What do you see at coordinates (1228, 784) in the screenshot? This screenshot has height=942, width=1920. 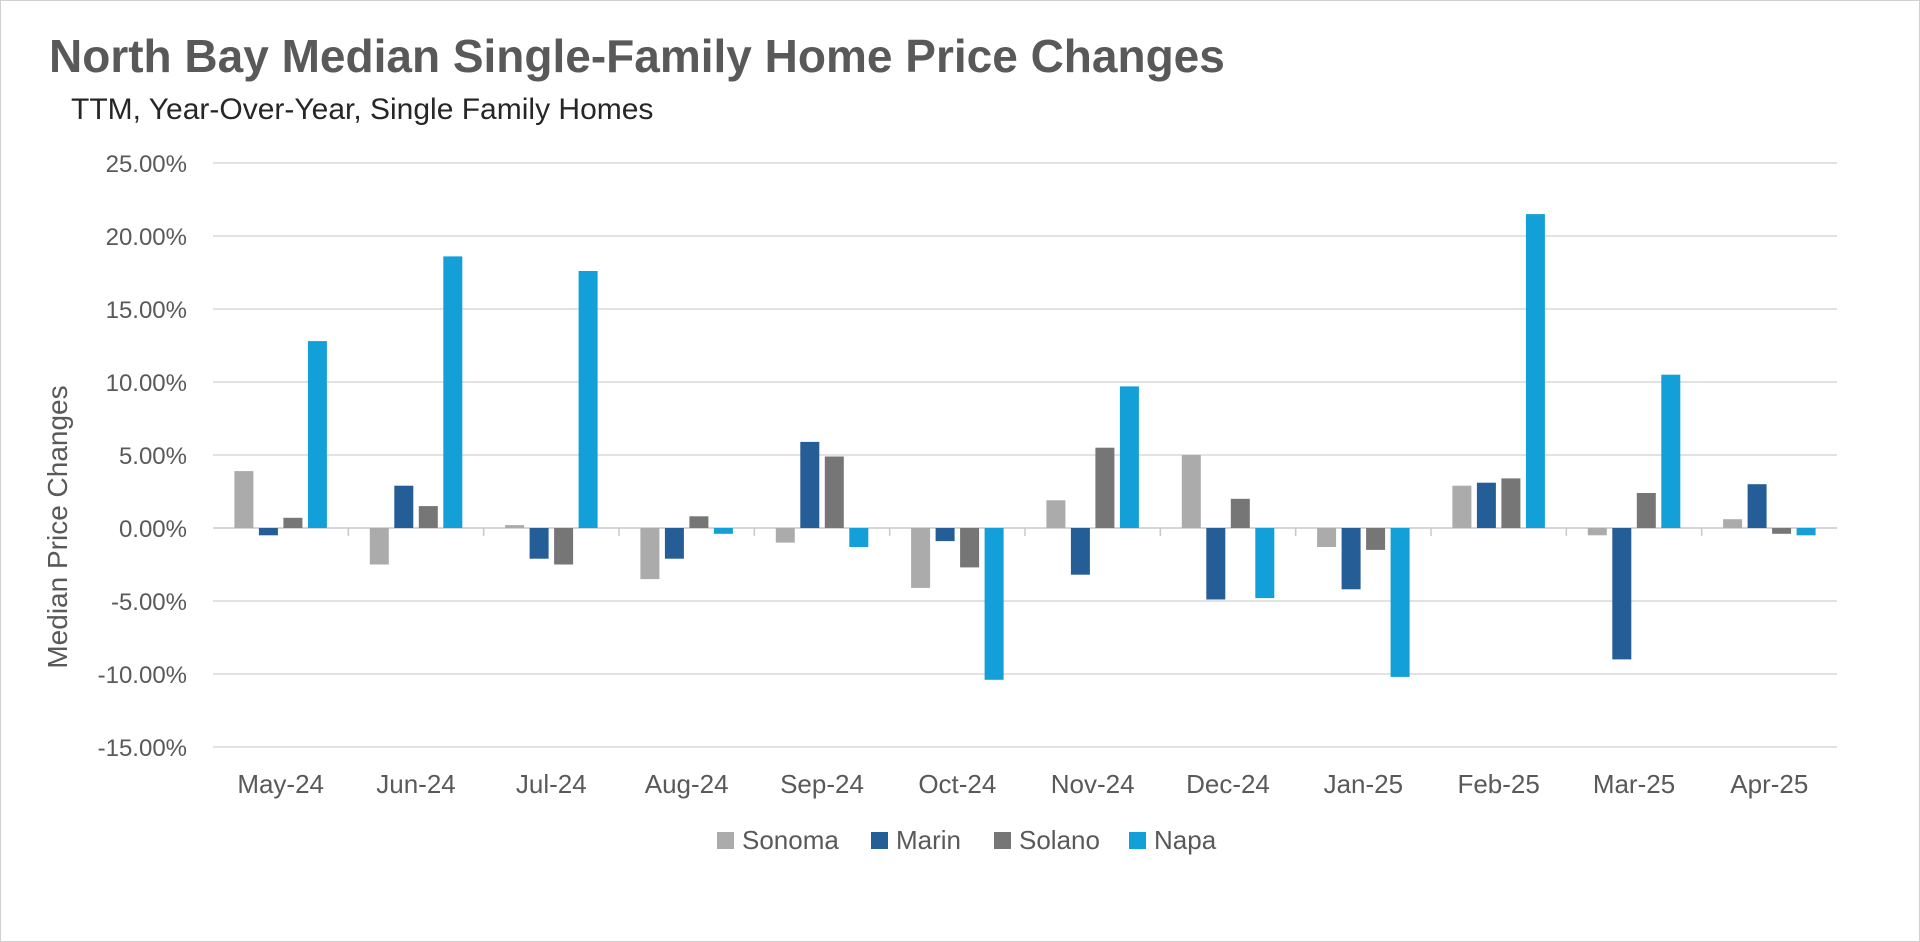 I see `x-tick-label: Dec-24` at bounding box center [1228, 784].